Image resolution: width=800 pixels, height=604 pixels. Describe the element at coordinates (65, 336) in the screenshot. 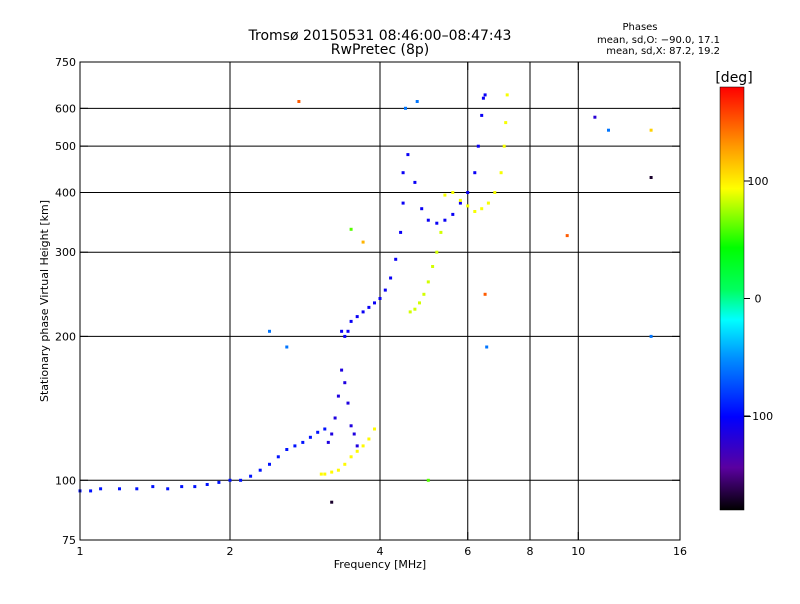

I see `y-tick-label: 200` at that location.